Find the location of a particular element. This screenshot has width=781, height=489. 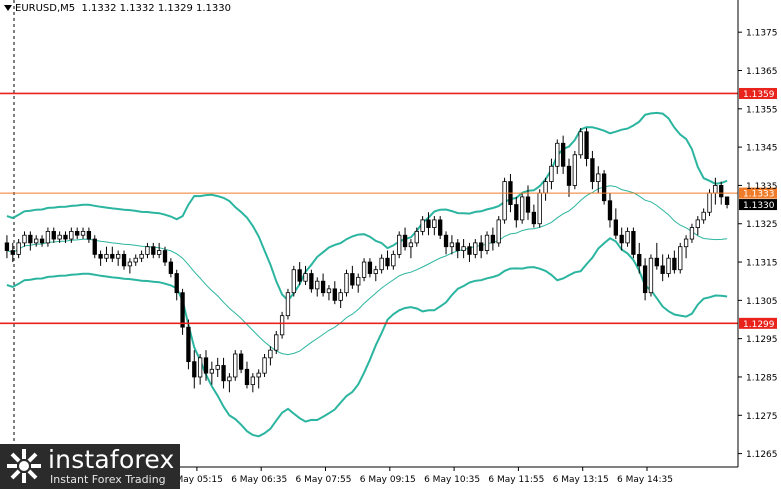

price-tick-label: 1.1275 is located at coordinates (762, 417).